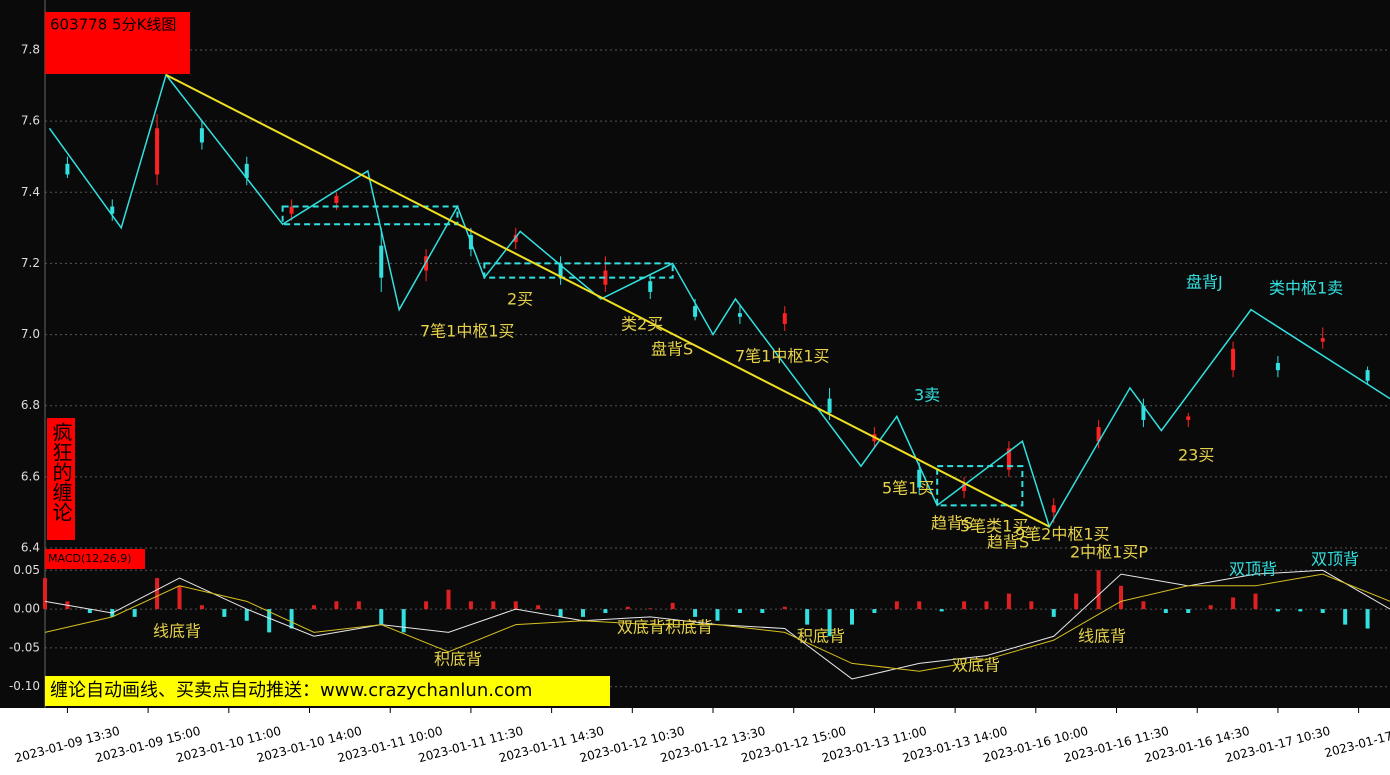 The height and width of the screenshot is (775, 1390). I want to click on banner: 缠论自动画线、买卖点自动推送：www.crazychanlun.com, so click(291, 690).